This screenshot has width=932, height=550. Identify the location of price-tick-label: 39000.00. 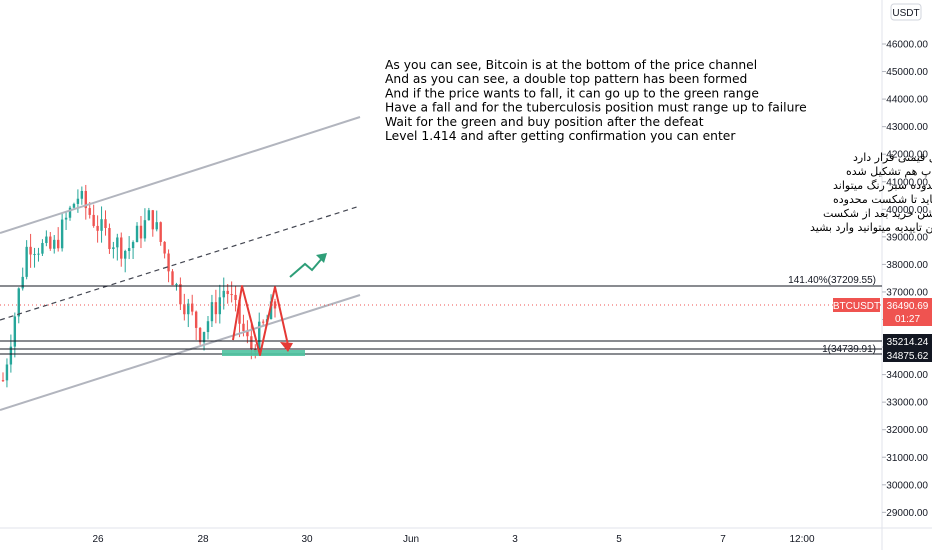
(907, 237).